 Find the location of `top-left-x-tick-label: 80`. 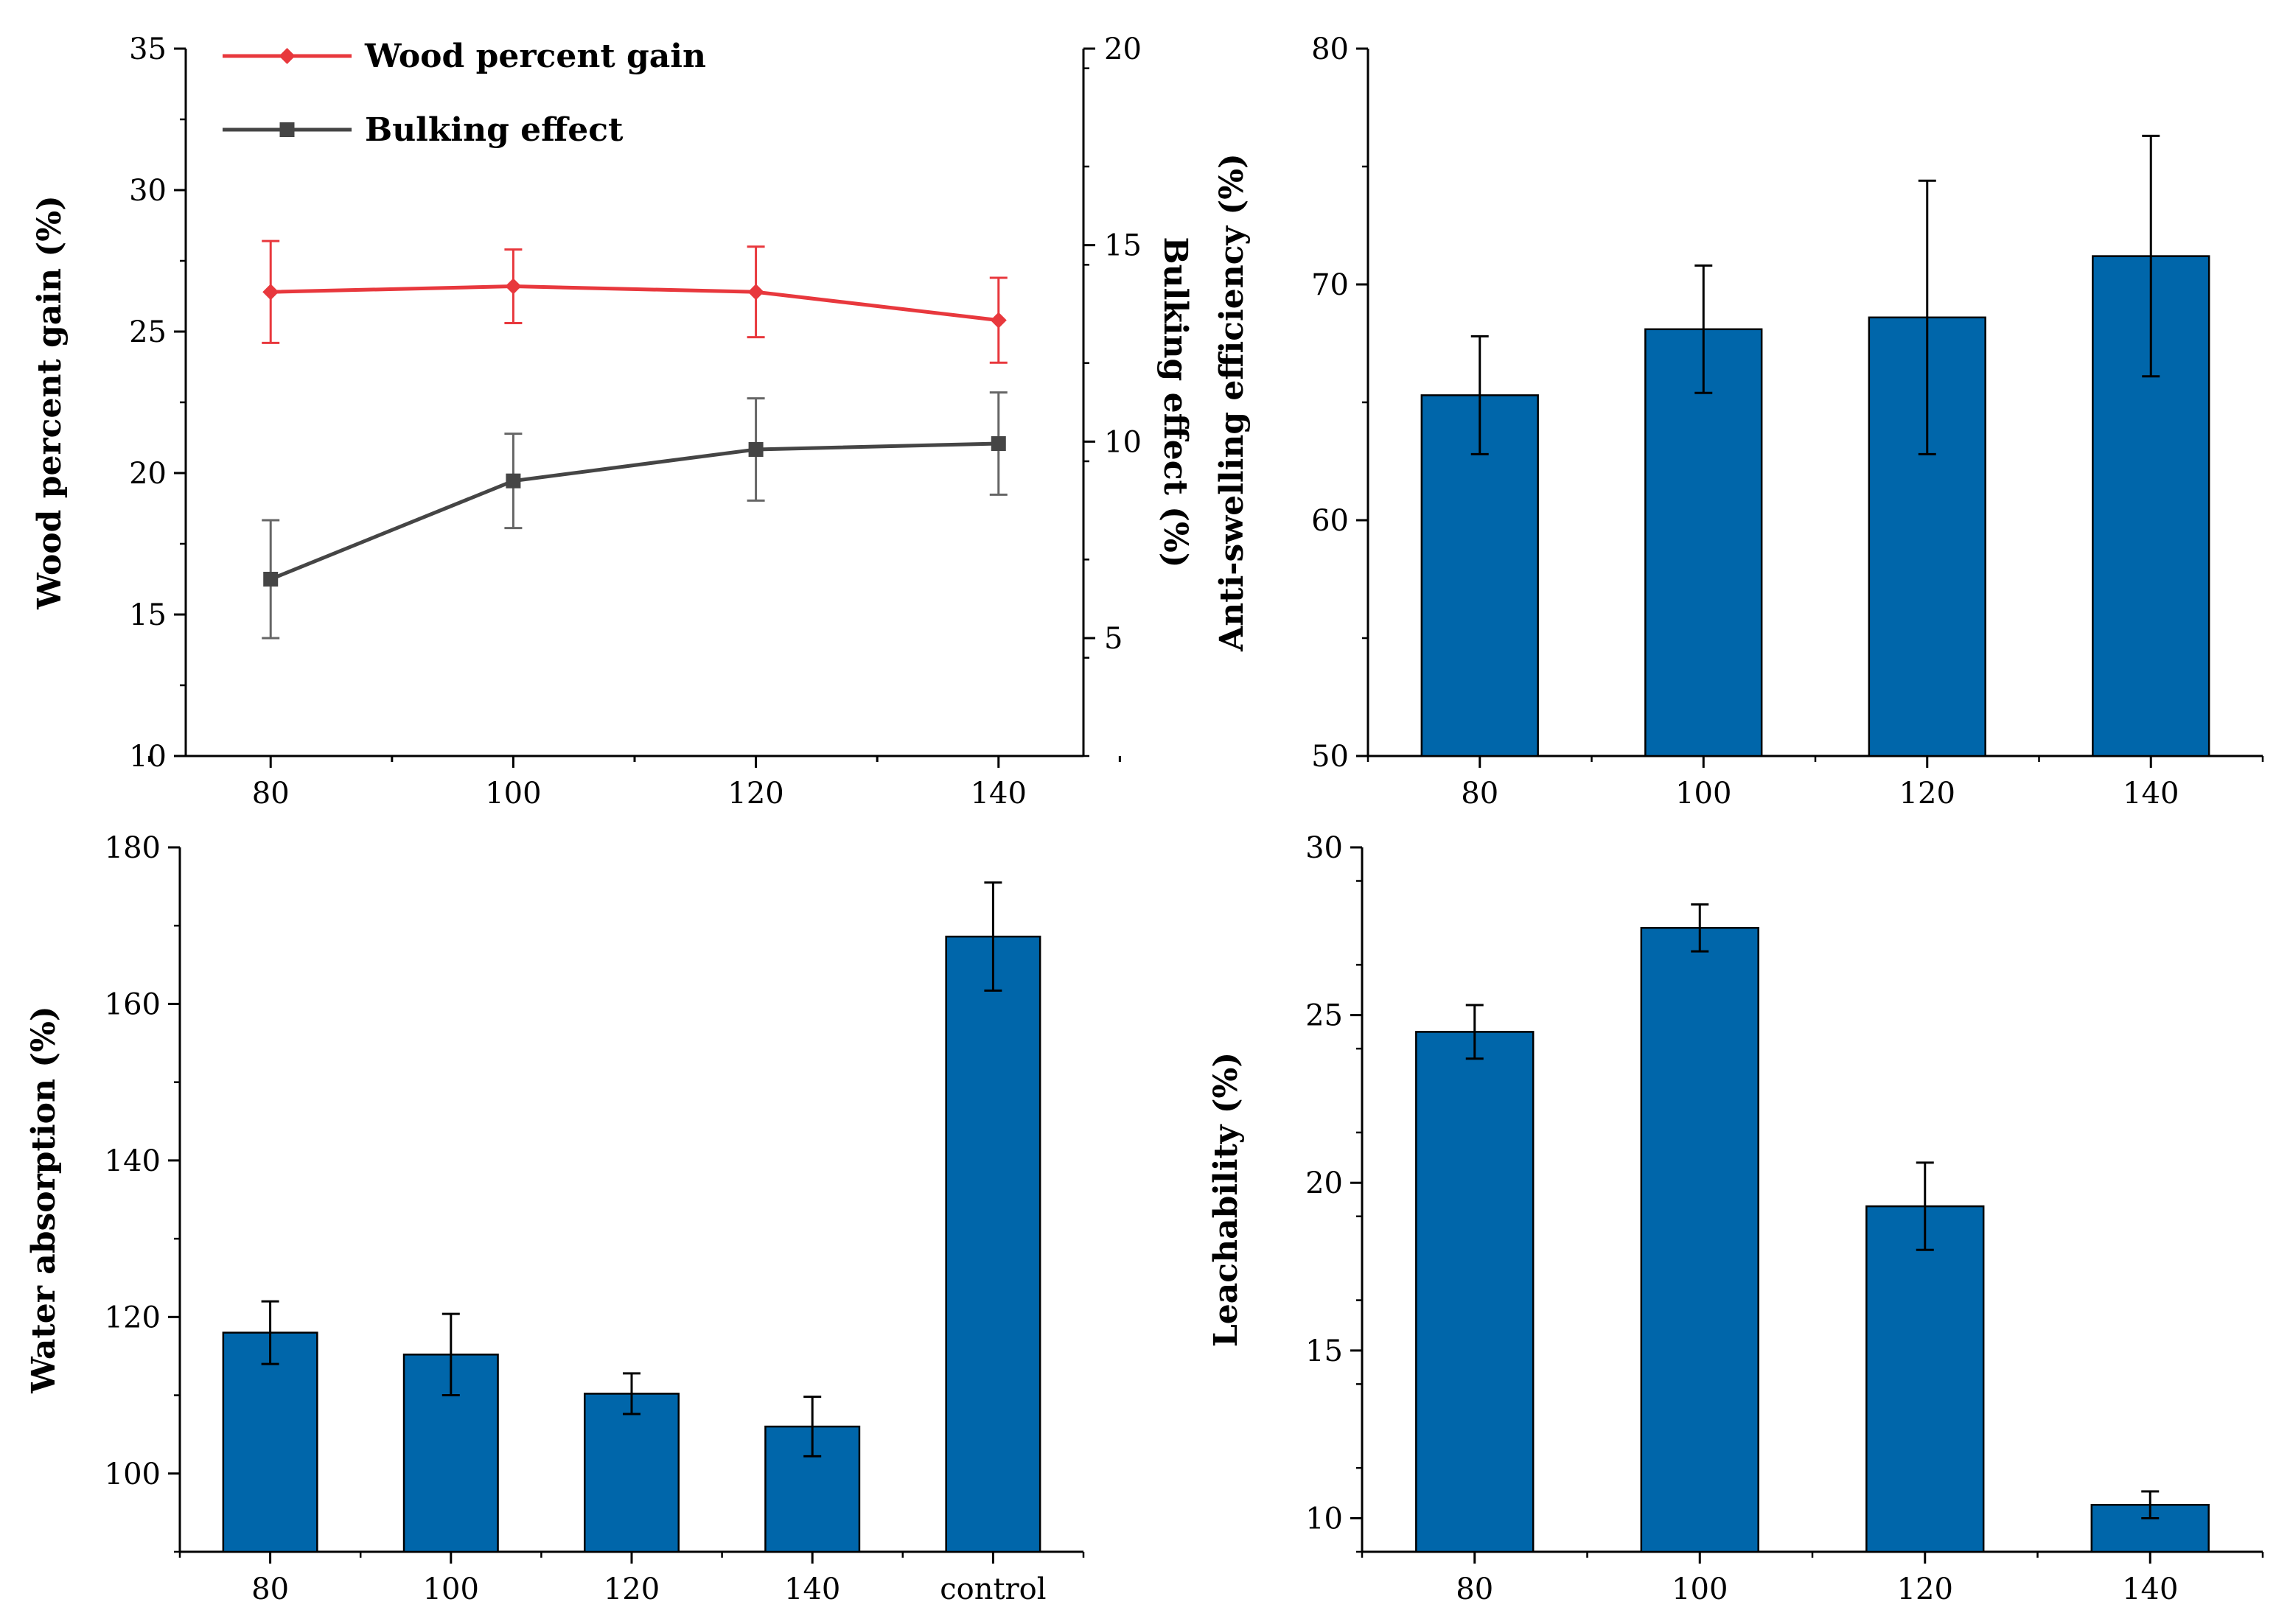

top-left-x-tick-label: 80 is located at coordinates (271, 794).